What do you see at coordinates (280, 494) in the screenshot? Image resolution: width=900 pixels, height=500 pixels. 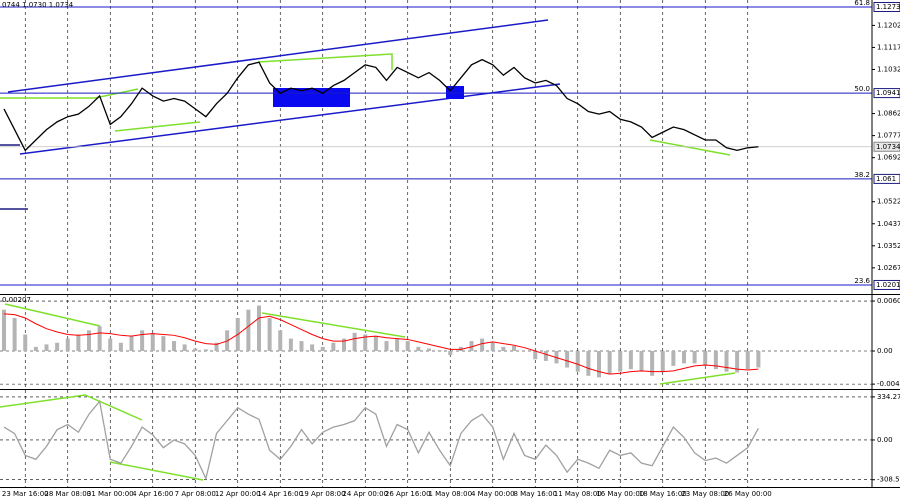 I see `x-tick-label: 14 Apr 16:00` at bounding box center [280, 494].